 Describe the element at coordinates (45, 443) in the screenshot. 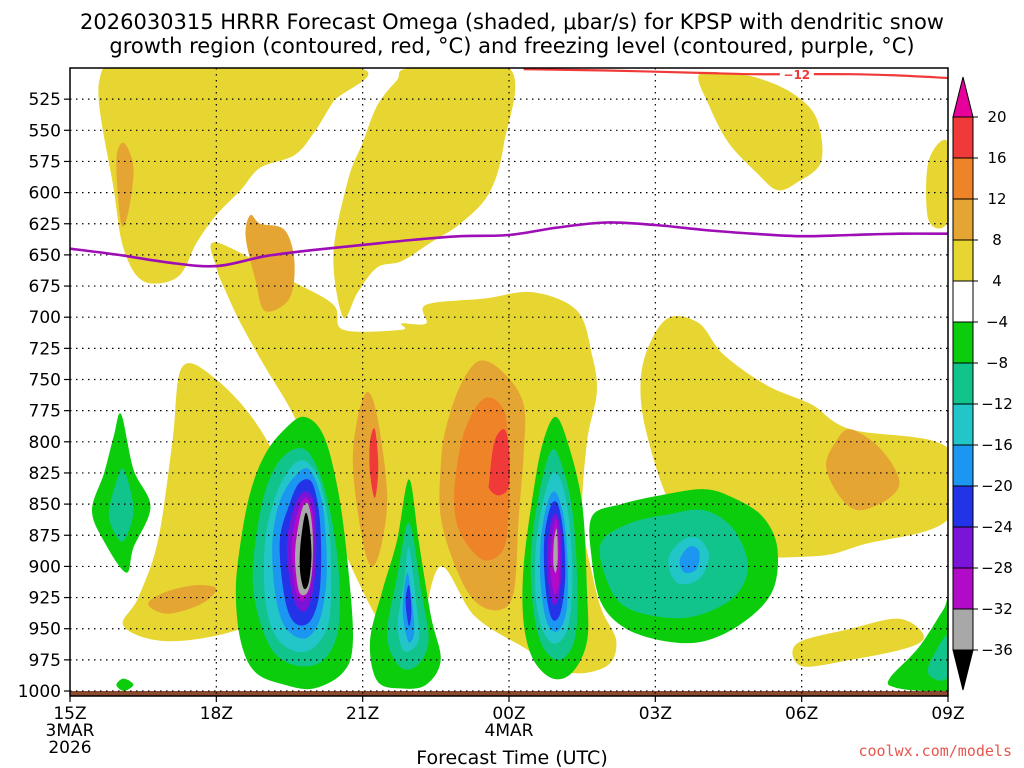

I see `y-tick-label-800: 800` at that location.